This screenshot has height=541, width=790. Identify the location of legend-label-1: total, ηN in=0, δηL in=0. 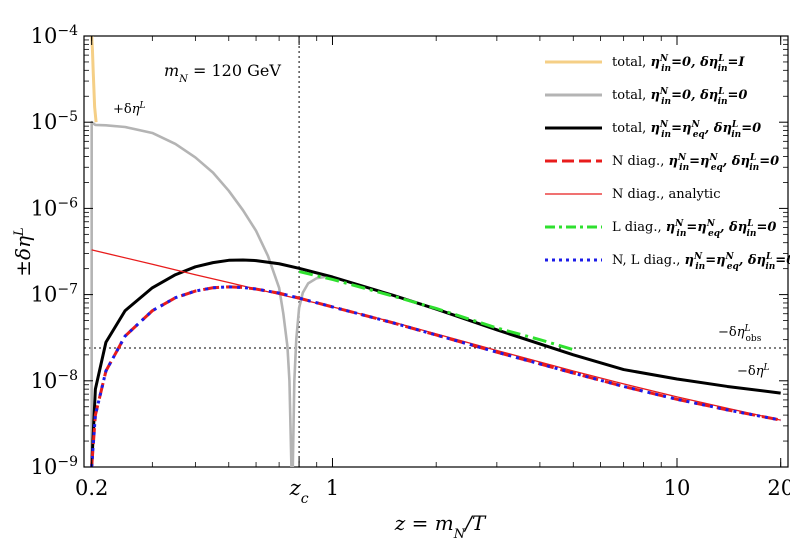
(679, 97).